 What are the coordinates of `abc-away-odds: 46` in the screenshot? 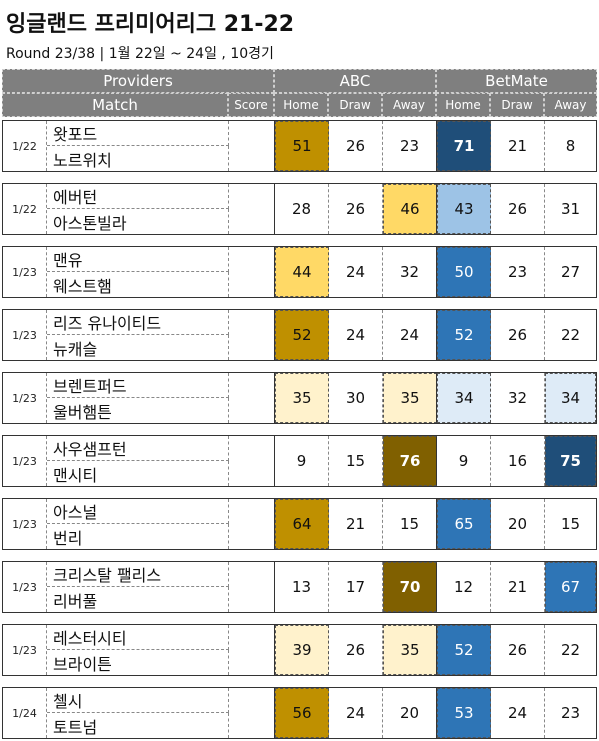 It's located at (410, 209).